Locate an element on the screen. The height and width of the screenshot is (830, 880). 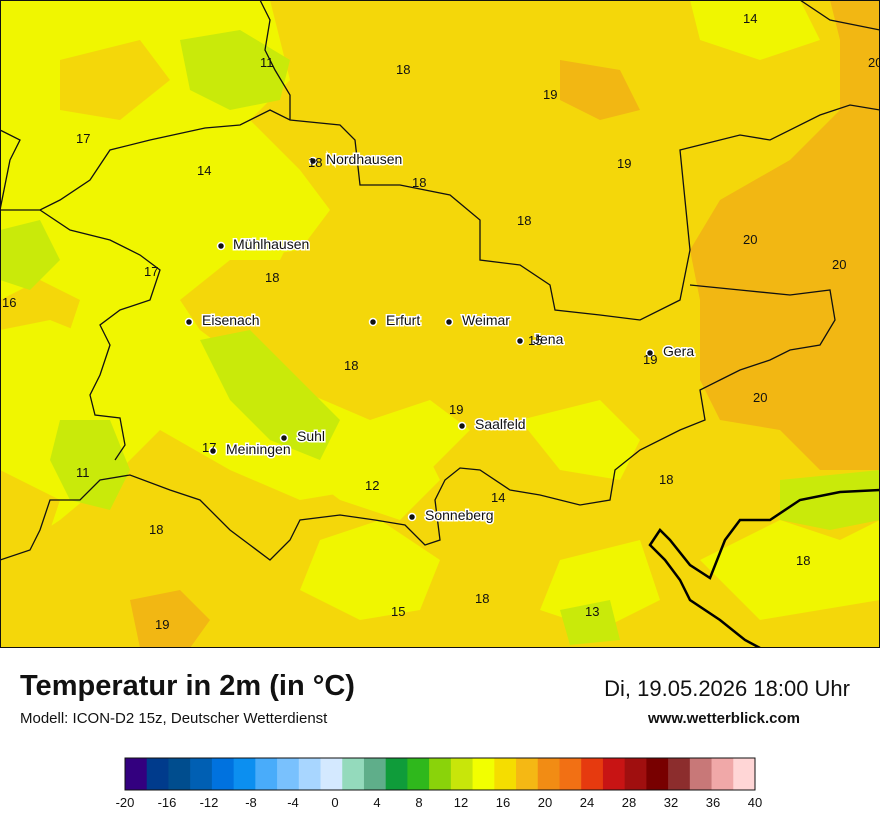
city-dot-muehlhausen is located at coordinates (221, 246).